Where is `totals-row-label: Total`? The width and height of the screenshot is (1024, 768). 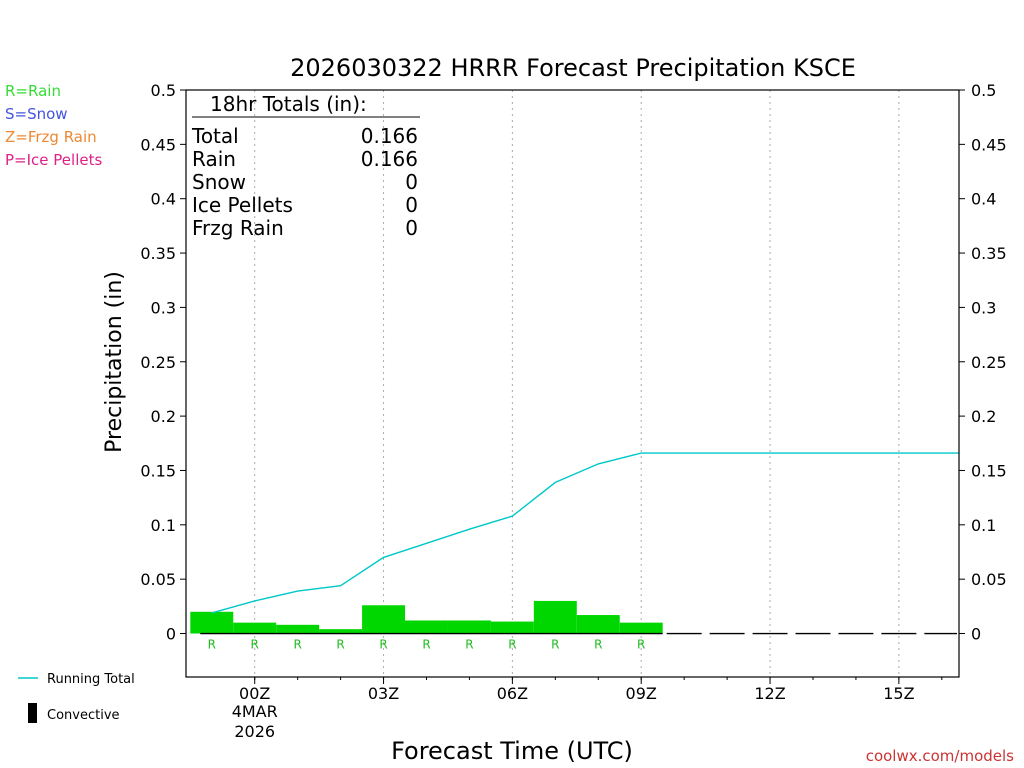
totals-row-label: Total is located at coordinates (215, 136).